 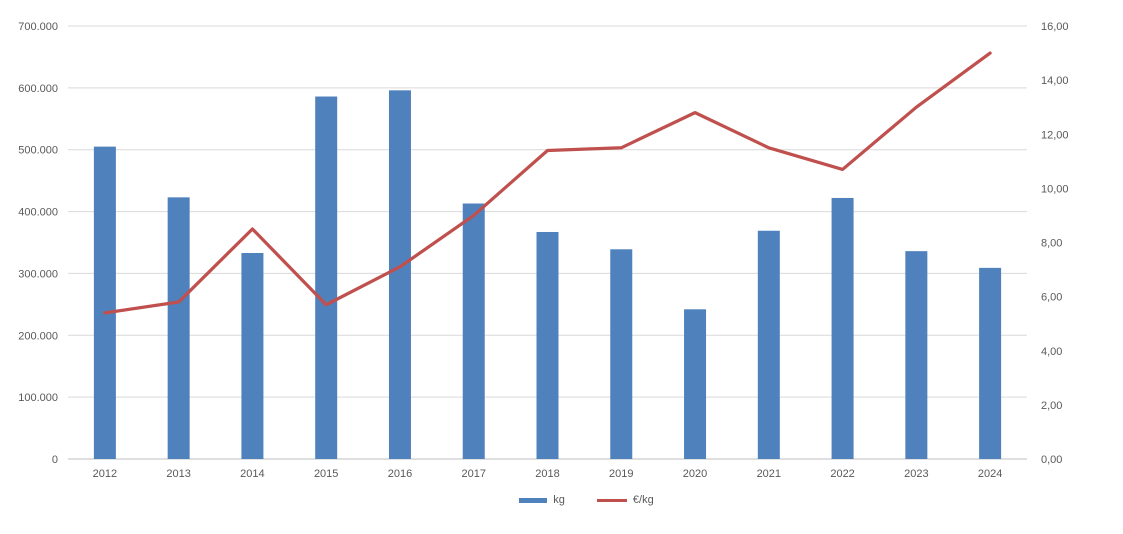 What do you see at coordinates (559, 500) in the screenshot?
I see `legend-label-kg: kg` at bounding box center [559, 500].